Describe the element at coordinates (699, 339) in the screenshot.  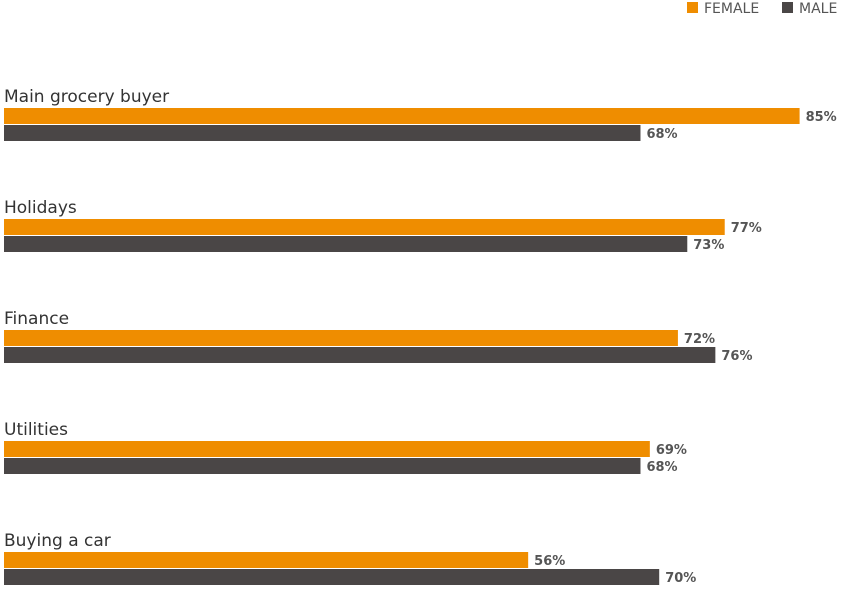
I see `value-label-female: 72%` at that location.